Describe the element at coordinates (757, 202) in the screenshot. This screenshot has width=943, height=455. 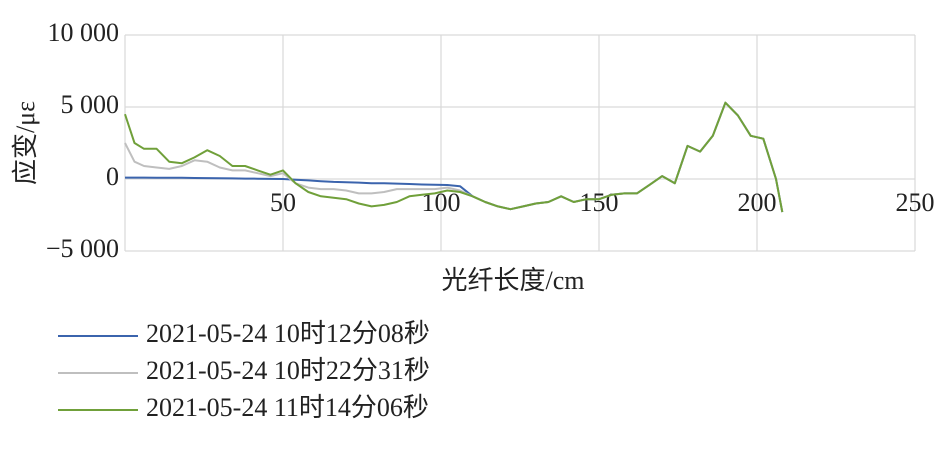
I see `x-tick-label: 200` at that location.